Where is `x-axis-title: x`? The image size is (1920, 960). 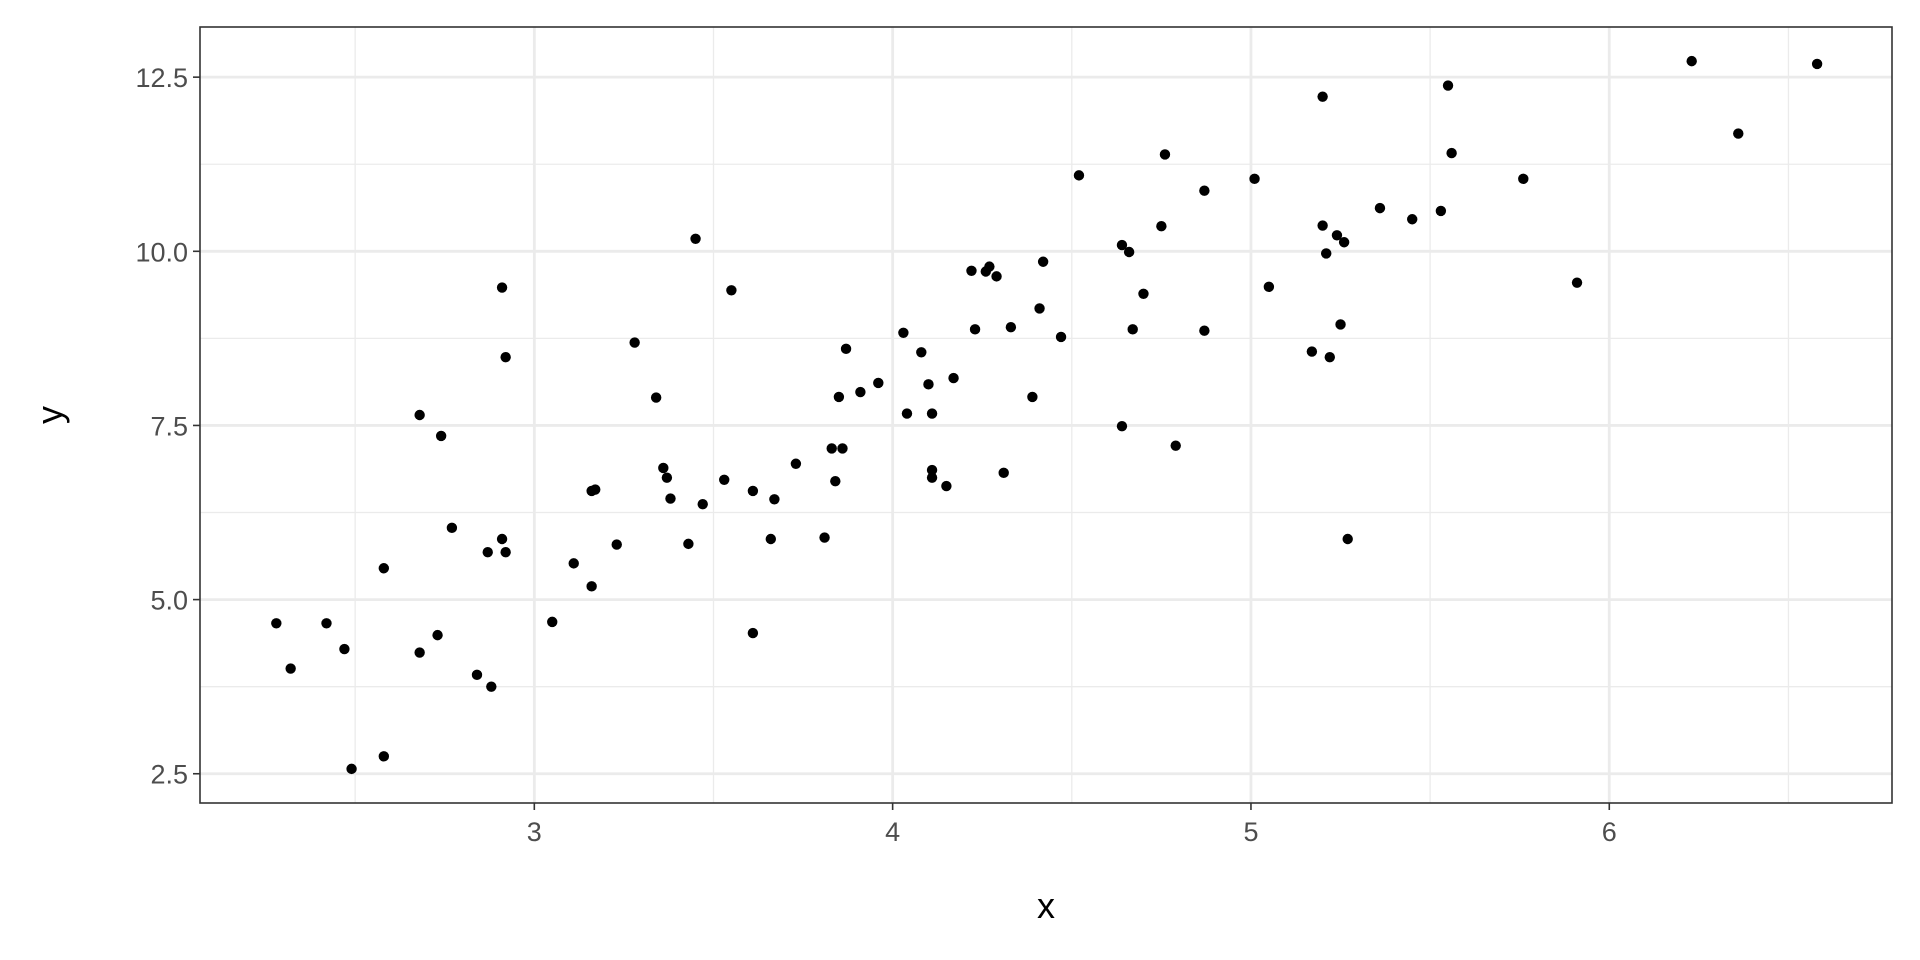
x-axis-title: x is located at coordinates (1046, 905).